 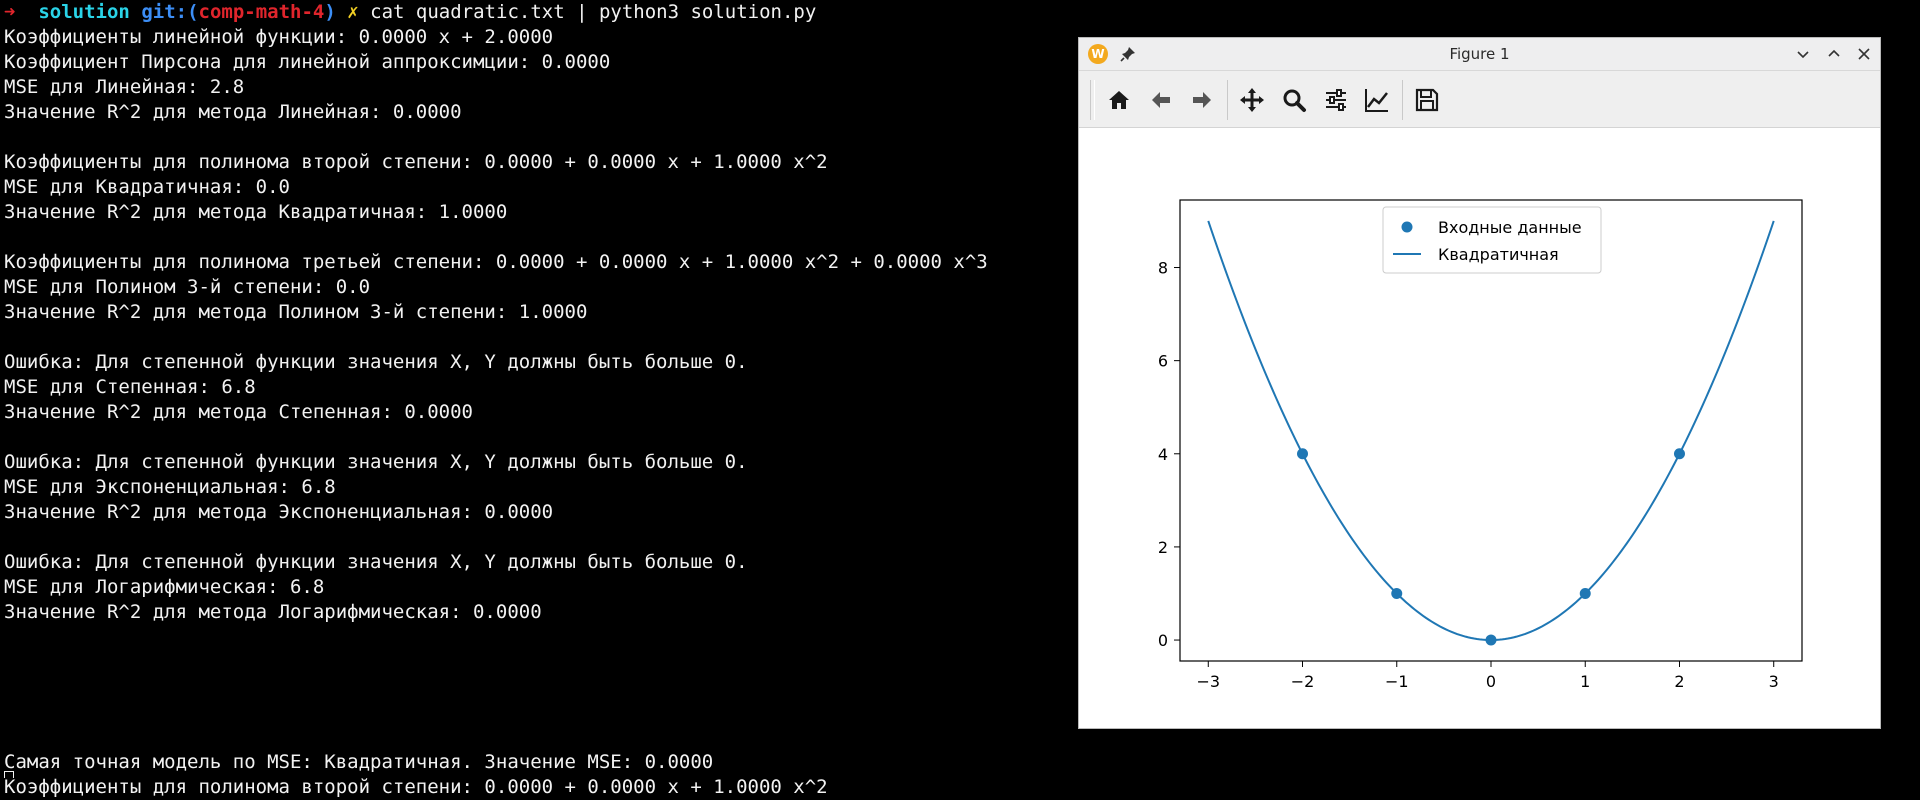 What do you see at coordinates (1098, 54) in the screenshot?
I see `app-logo-icon: W` at bounding box center [1098, 54].